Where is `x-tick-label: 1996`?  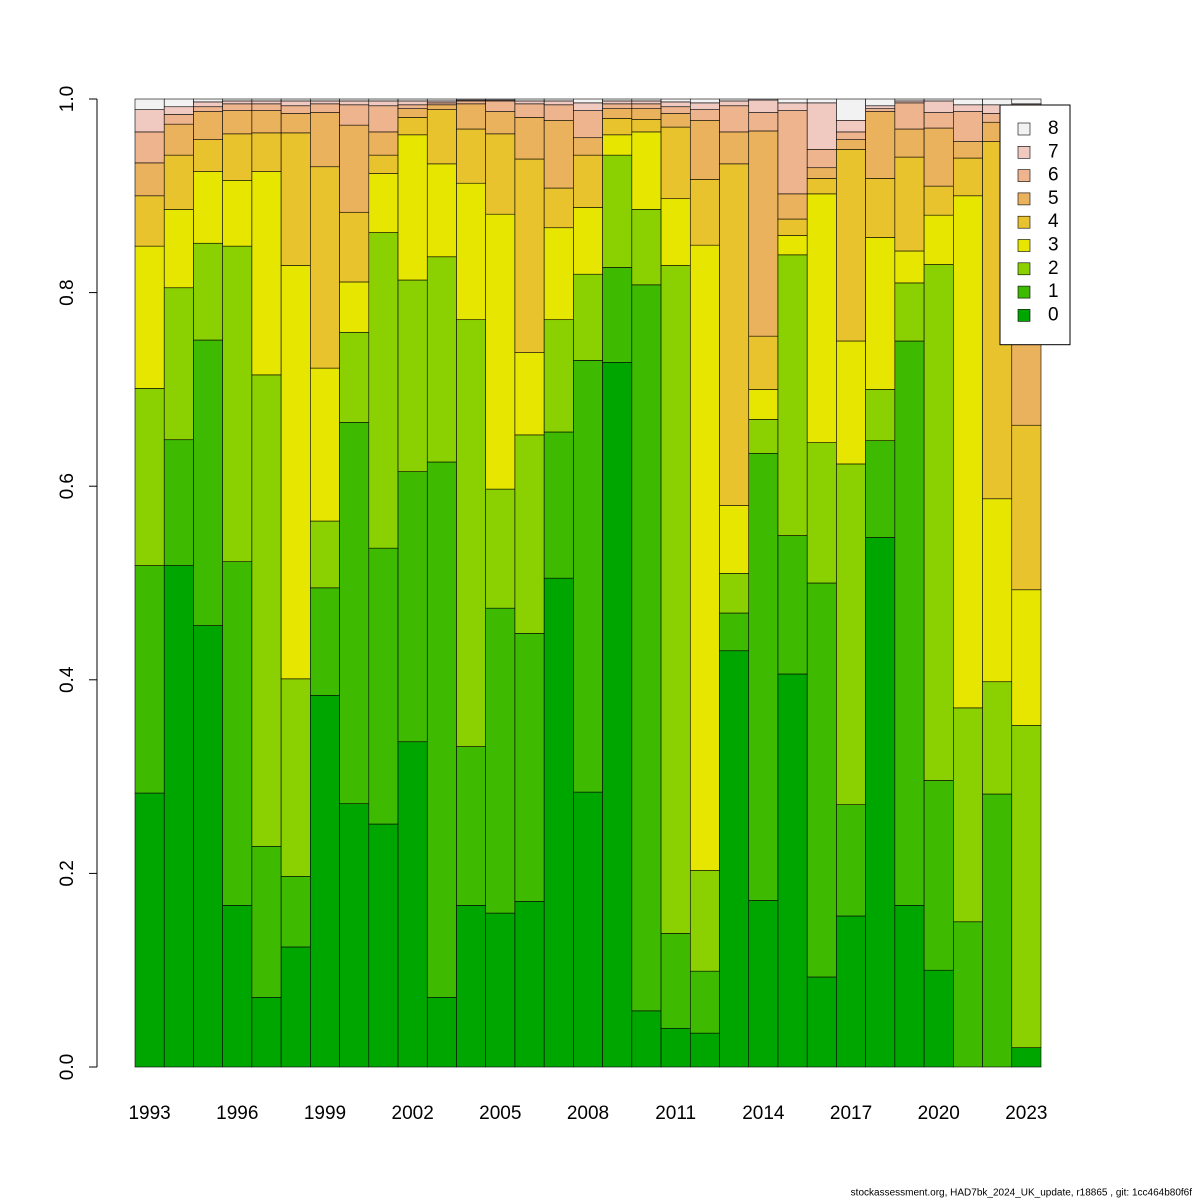 x-tick-label: 1996 is located at coordinates (237, 1113).